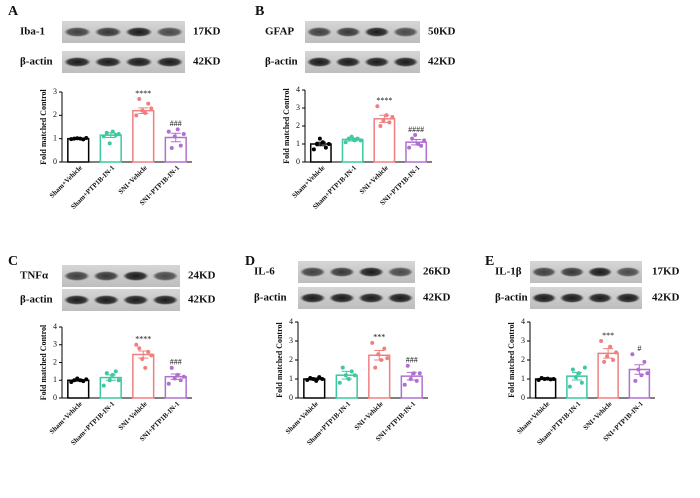  Describe the element at coordinates (176, 362) in the screenshot. I see `significance: ###` at that location.